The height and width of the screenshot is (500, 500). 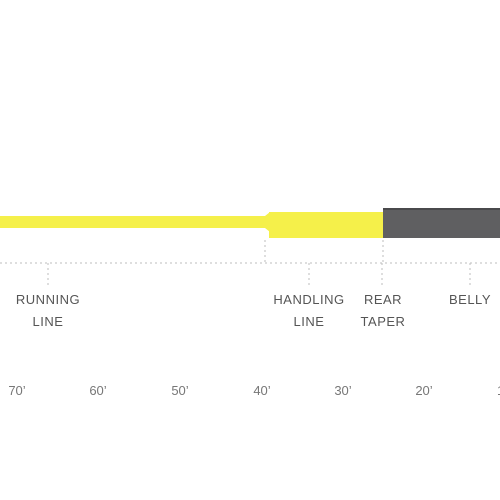 What do you see at coordinates (16, 390) in the screenshot?
I see `scale-label-70: 70’` at bounding box center [16, 390].